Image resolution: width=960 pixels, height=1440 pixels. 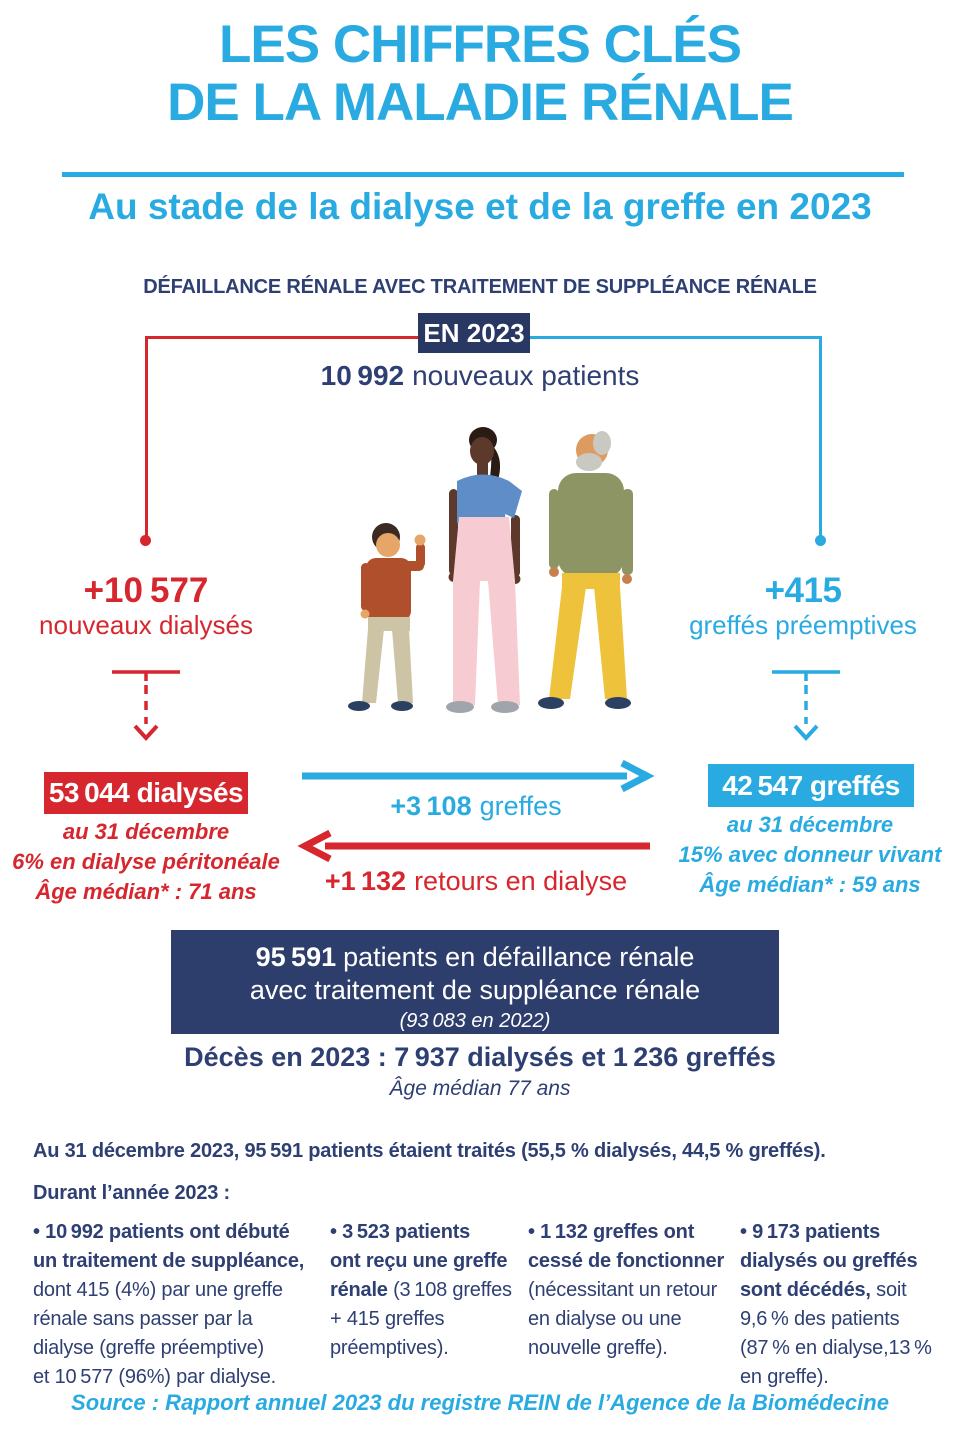 I want to click on page-title-line2: DE LA MALADIE RÉNALE, so click(x=480, y=102).